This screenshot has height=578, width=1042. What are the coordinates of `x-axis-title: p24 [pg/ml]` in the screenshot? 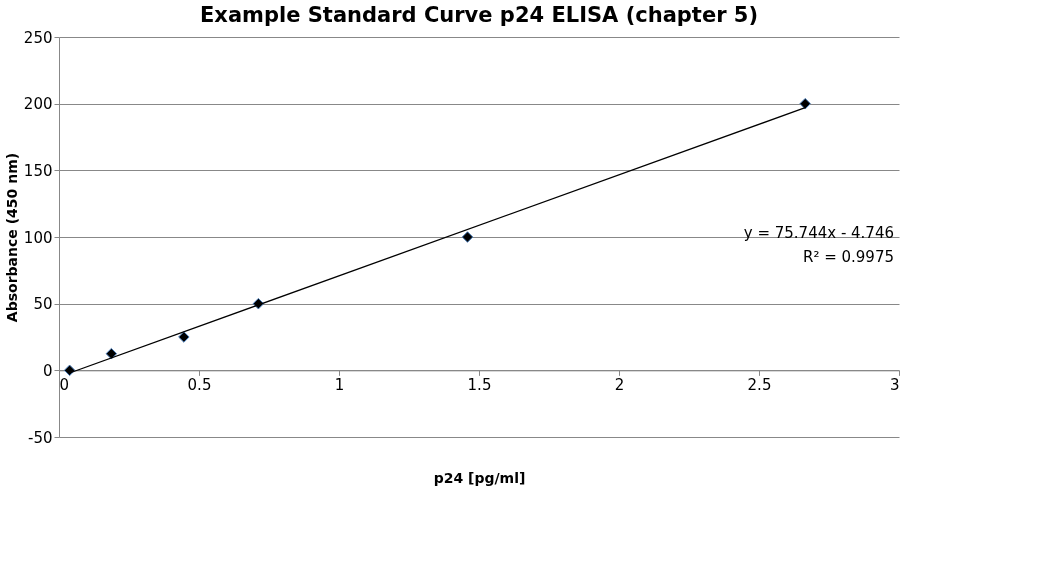 It's located at (479, 477).